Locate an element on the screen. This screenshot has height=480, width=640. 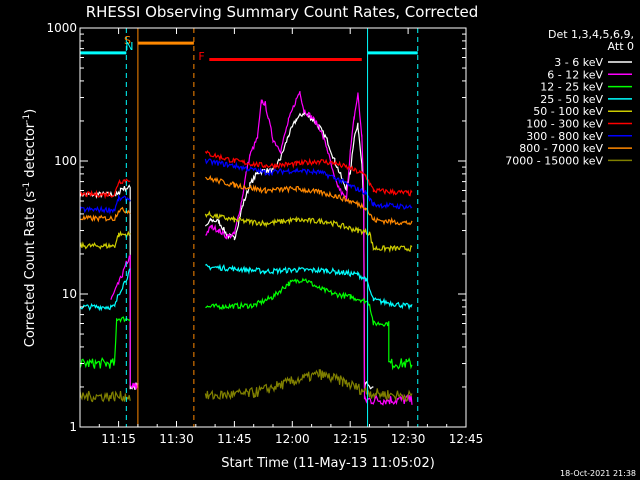
y-axis-label-main: Corrected Count Rate (s is located at coordinates (30, 269).